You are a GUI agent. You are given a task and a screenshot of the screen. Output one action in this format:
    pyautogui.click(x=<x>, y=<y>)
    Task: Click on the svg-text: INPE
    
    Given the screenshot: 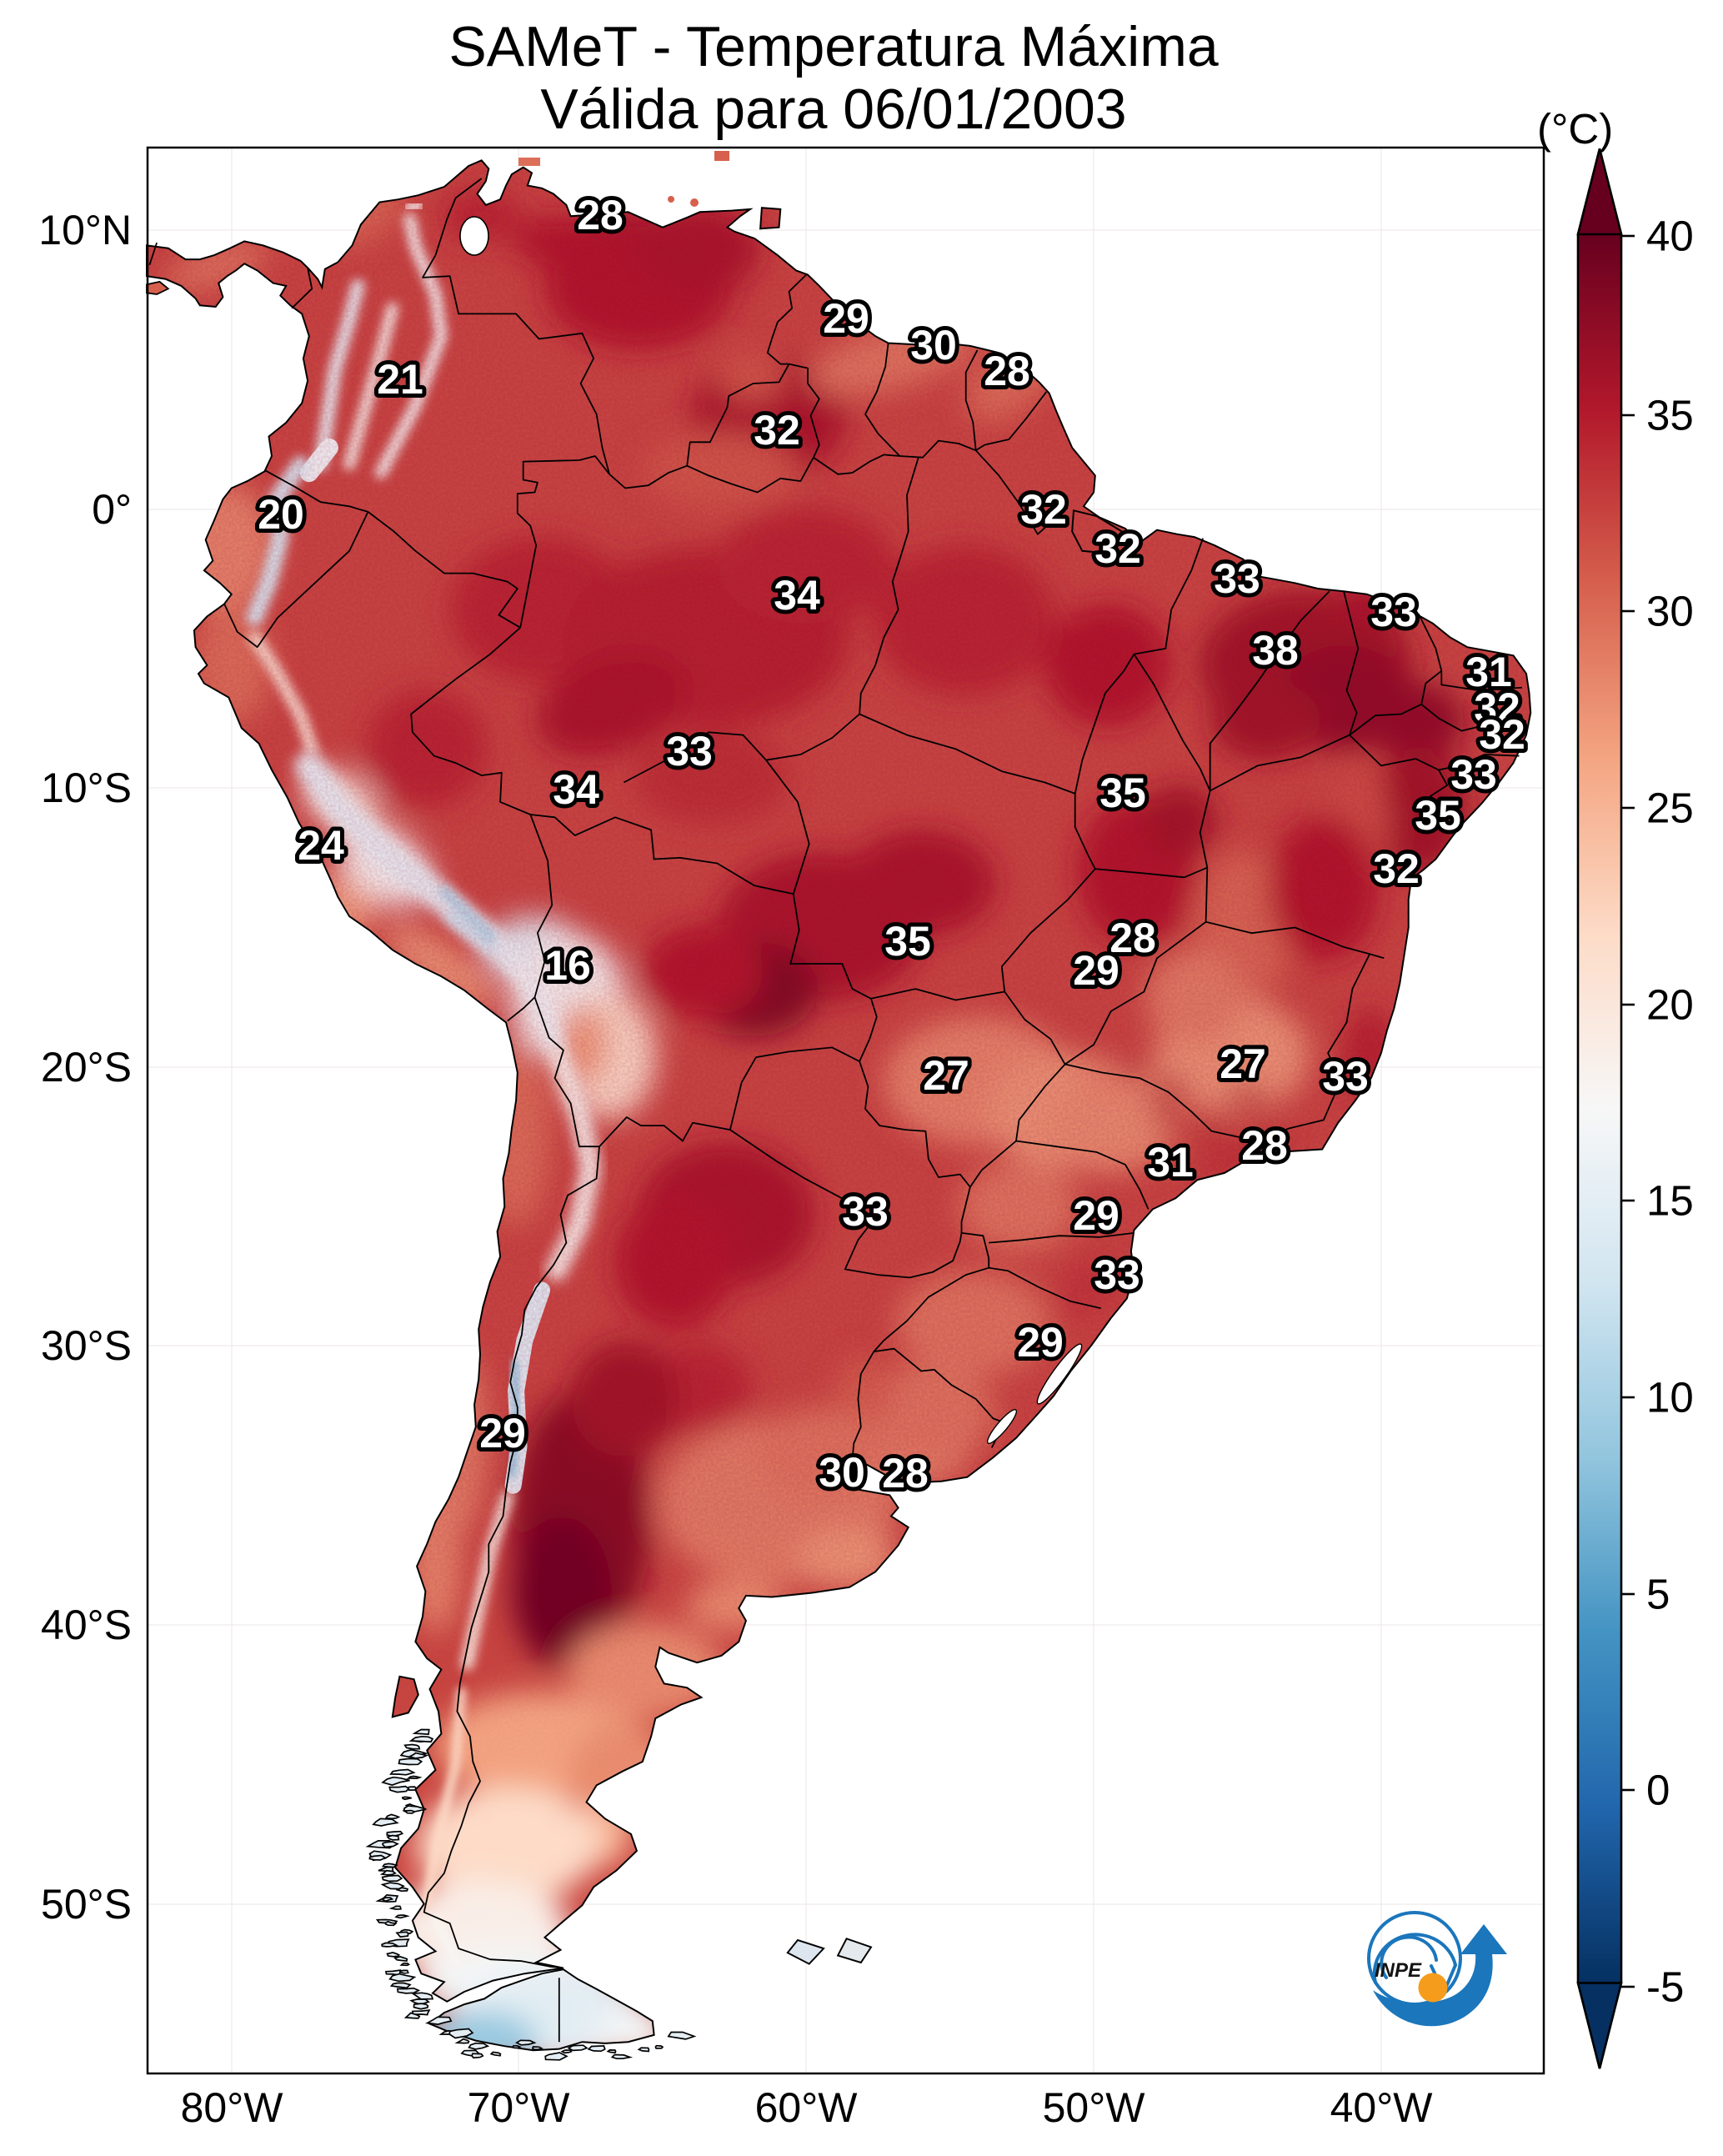 What is the action you would take?
    pyautogui.click(x=1398, y=1970)
    